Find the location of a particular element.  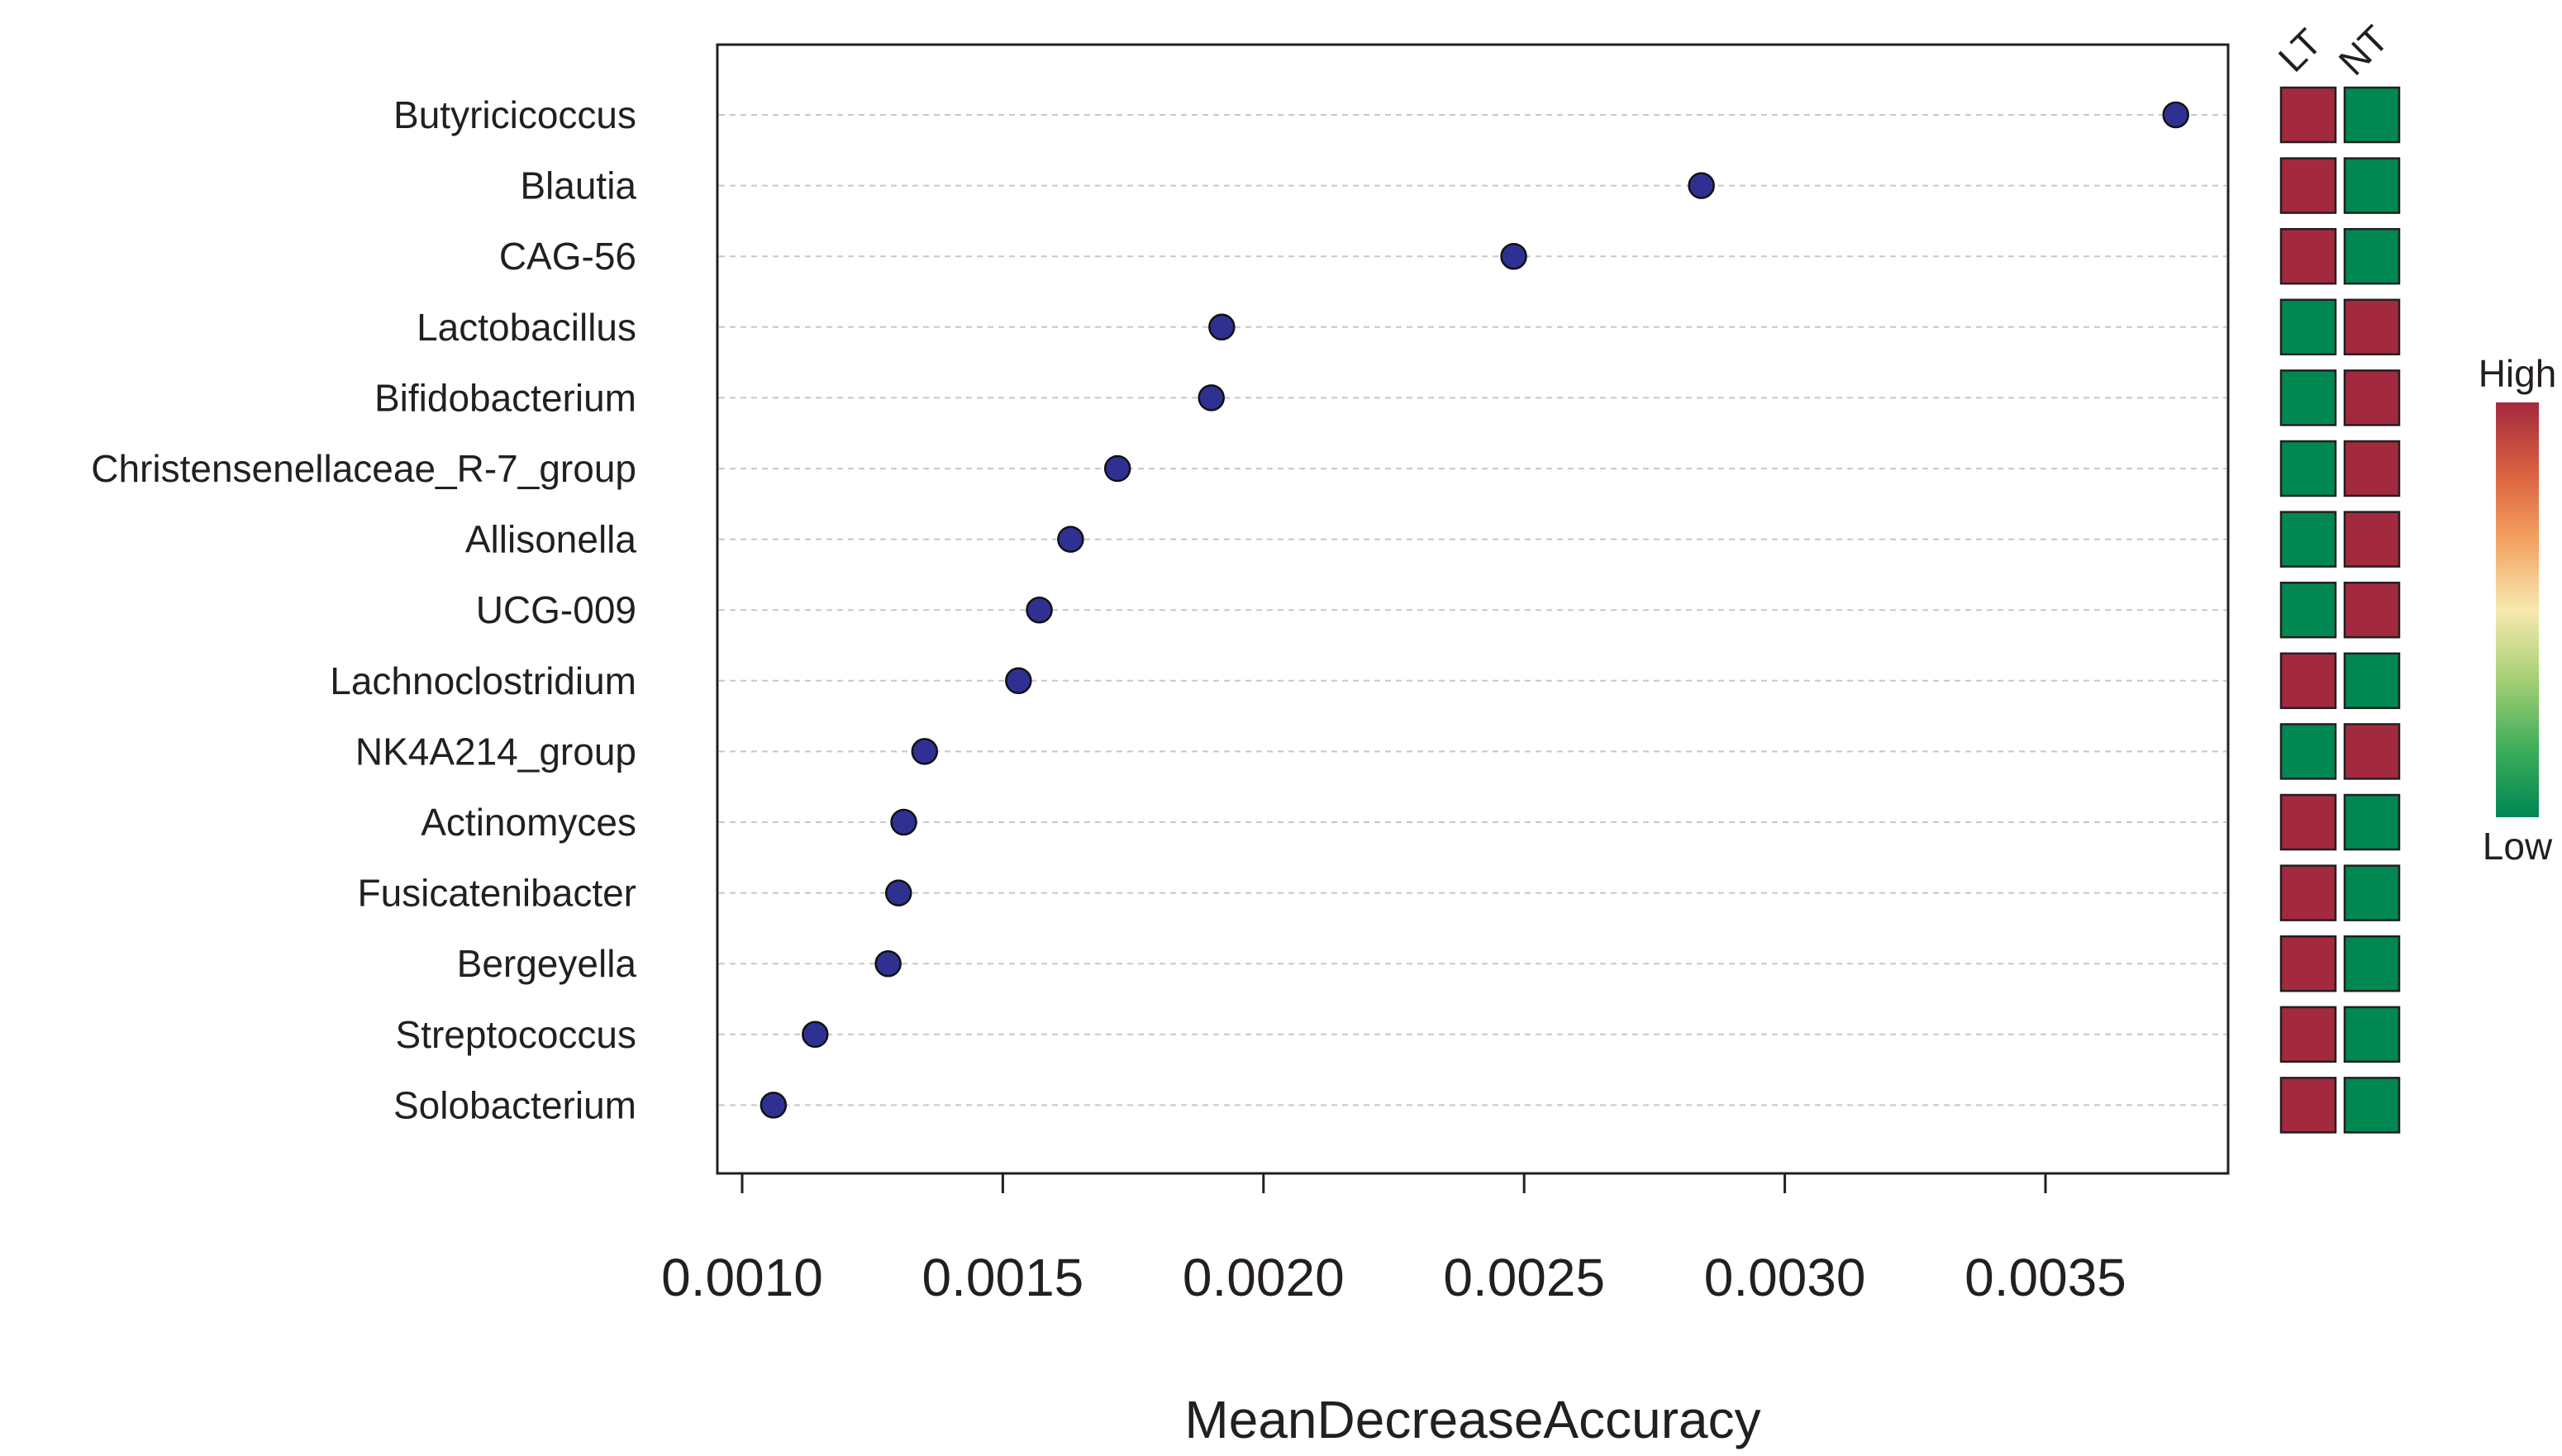

category-label: Butyricicoccus is located at coordinates (514, 114).